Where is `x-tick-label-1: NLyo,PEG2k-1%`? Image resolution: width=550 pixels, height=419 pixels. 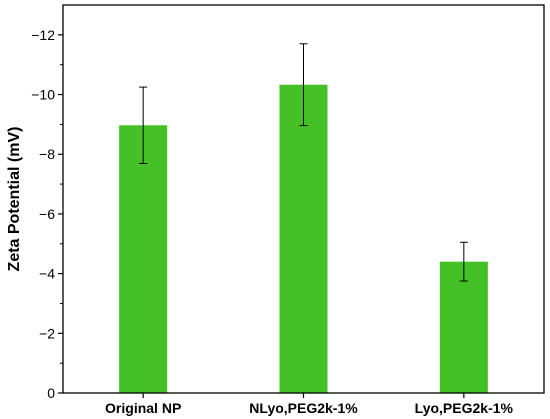
x-tick-label-1: NLyo,PEG2k-1% is located at coordinates (303, 408).